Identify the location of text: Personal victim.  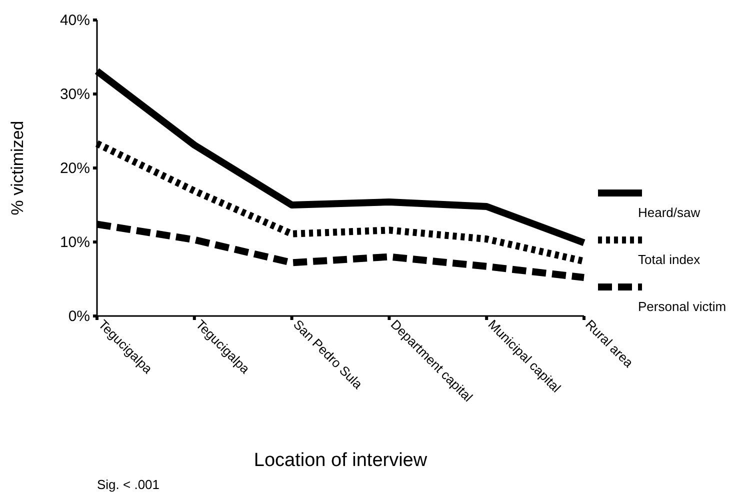
(682, 306).